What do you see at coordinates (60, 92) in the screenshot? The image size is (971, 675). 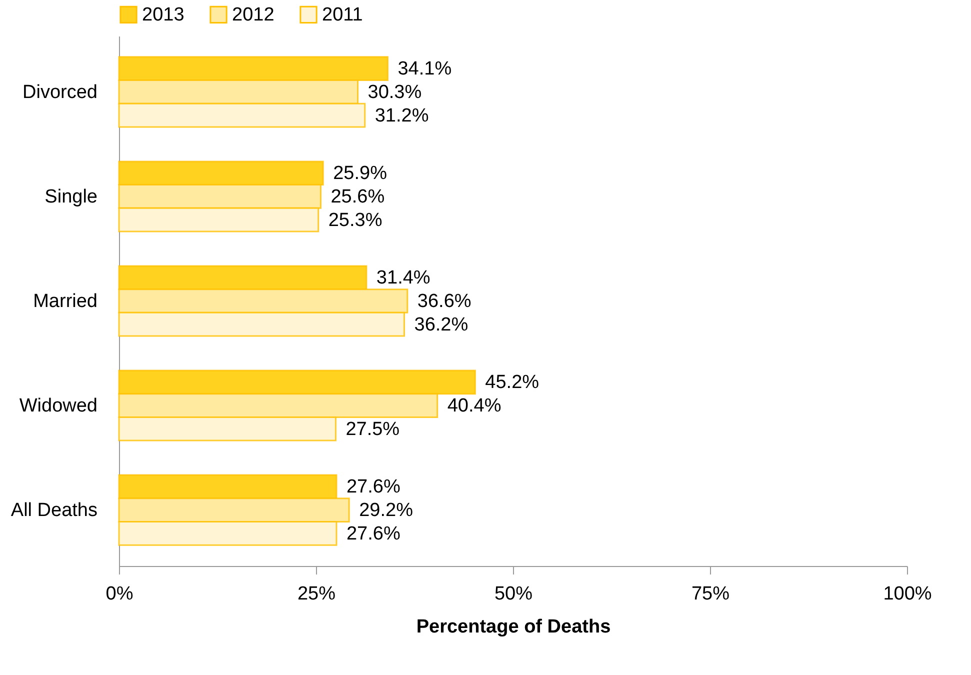 I see `y-tick-label: Divorced` at bounding box center [60, 92].